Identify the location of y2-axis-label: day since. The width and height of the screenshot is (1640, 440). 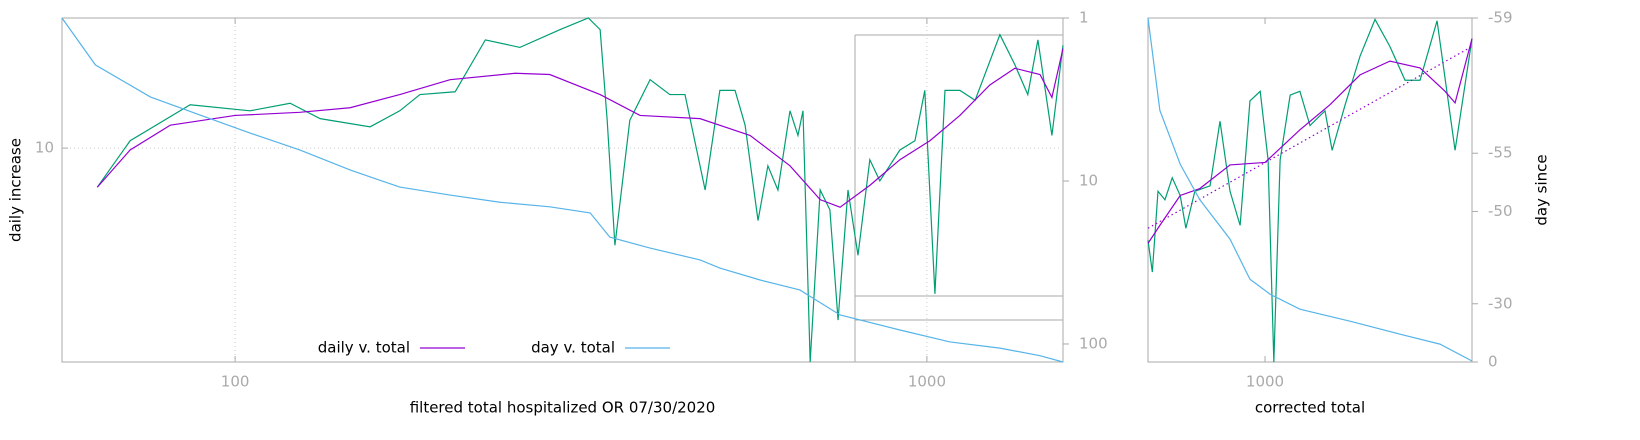
(1542, 189).